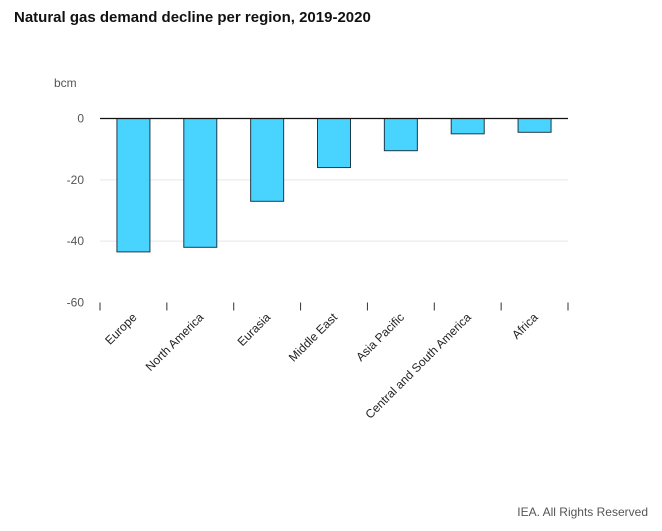 The image size is (662, 531). What do you see at coordinates (467, 126) in the screenshot?
I see `bar-central-and-south-america` at bounding box center [467, 126].